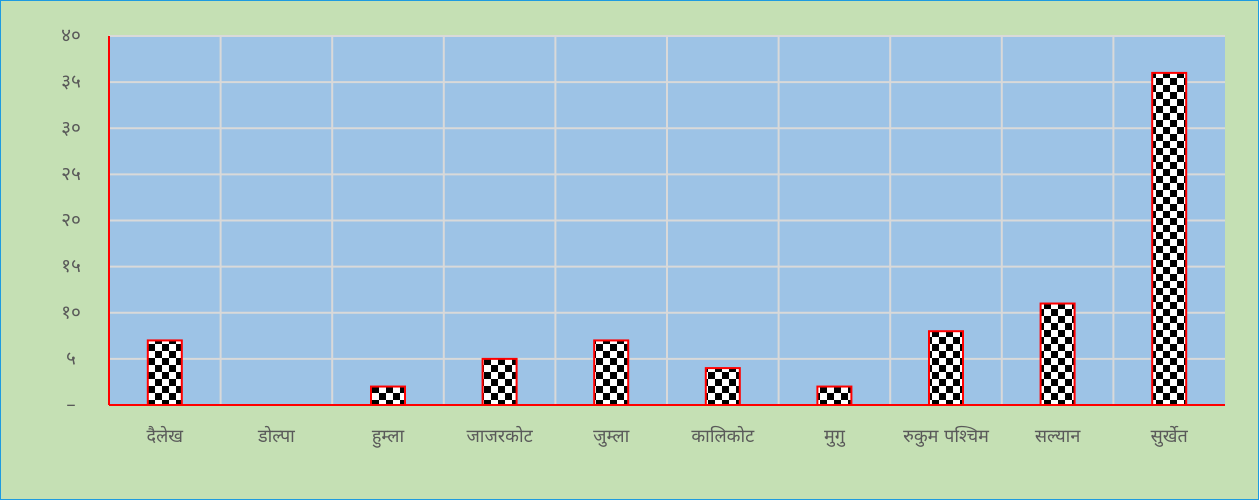  What do you see at coordinates (71, 220) in the screenshot?
I see `y-tick-label: २०` at bounding box center [71, 220].